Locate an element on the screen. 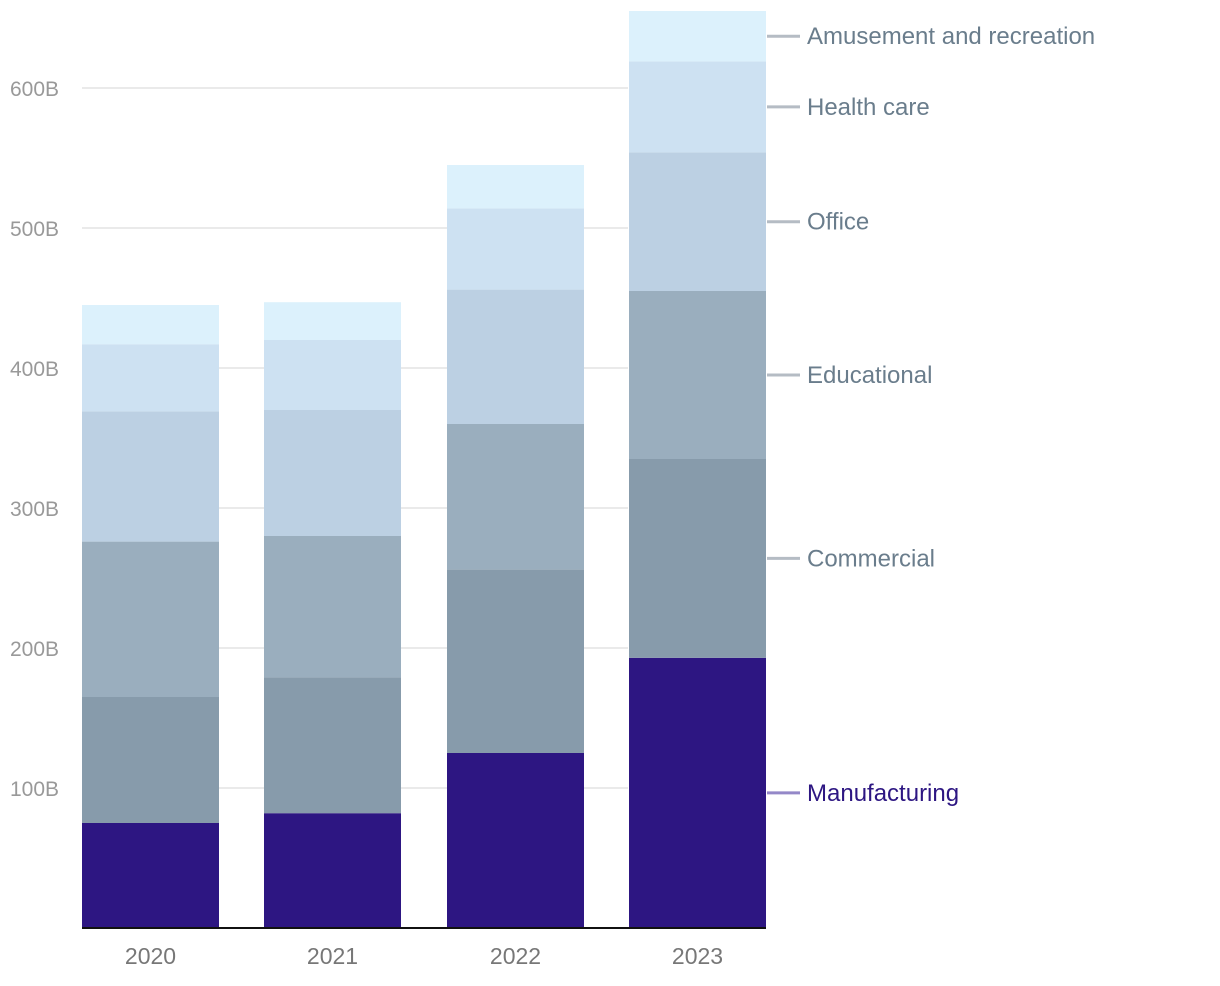  bar-group-2023 is located at coordinates (697, 469).